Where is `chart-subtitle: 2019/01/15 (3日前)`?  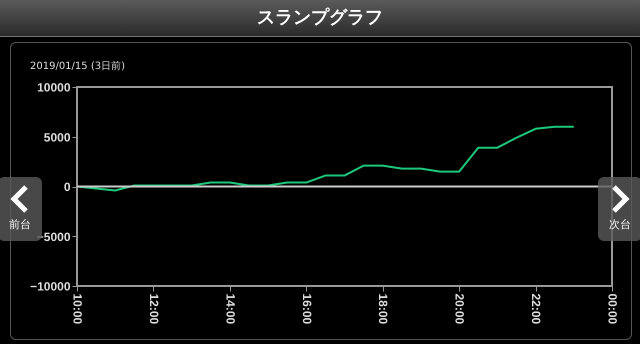 chart-subtitle: 2019/01/15 (3日前) is located at coordinates (77, 66).